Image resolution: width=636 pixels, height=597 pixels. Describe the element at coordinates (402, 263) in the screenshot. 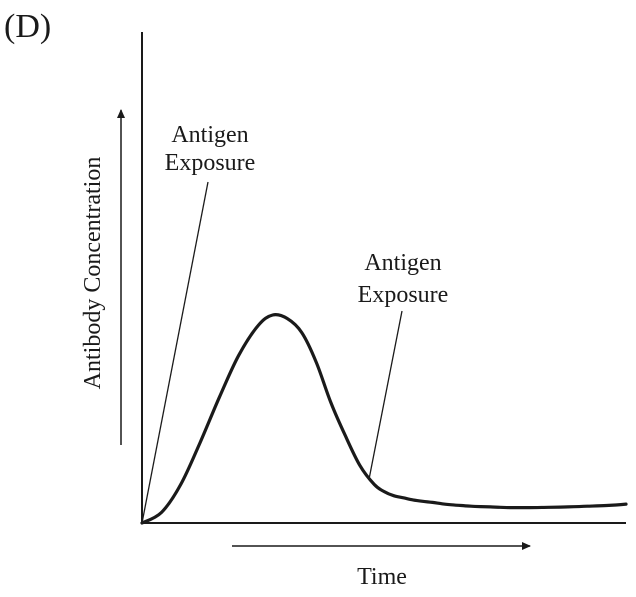

I see `annotation-2-label-line-1: Antigen` at that location.